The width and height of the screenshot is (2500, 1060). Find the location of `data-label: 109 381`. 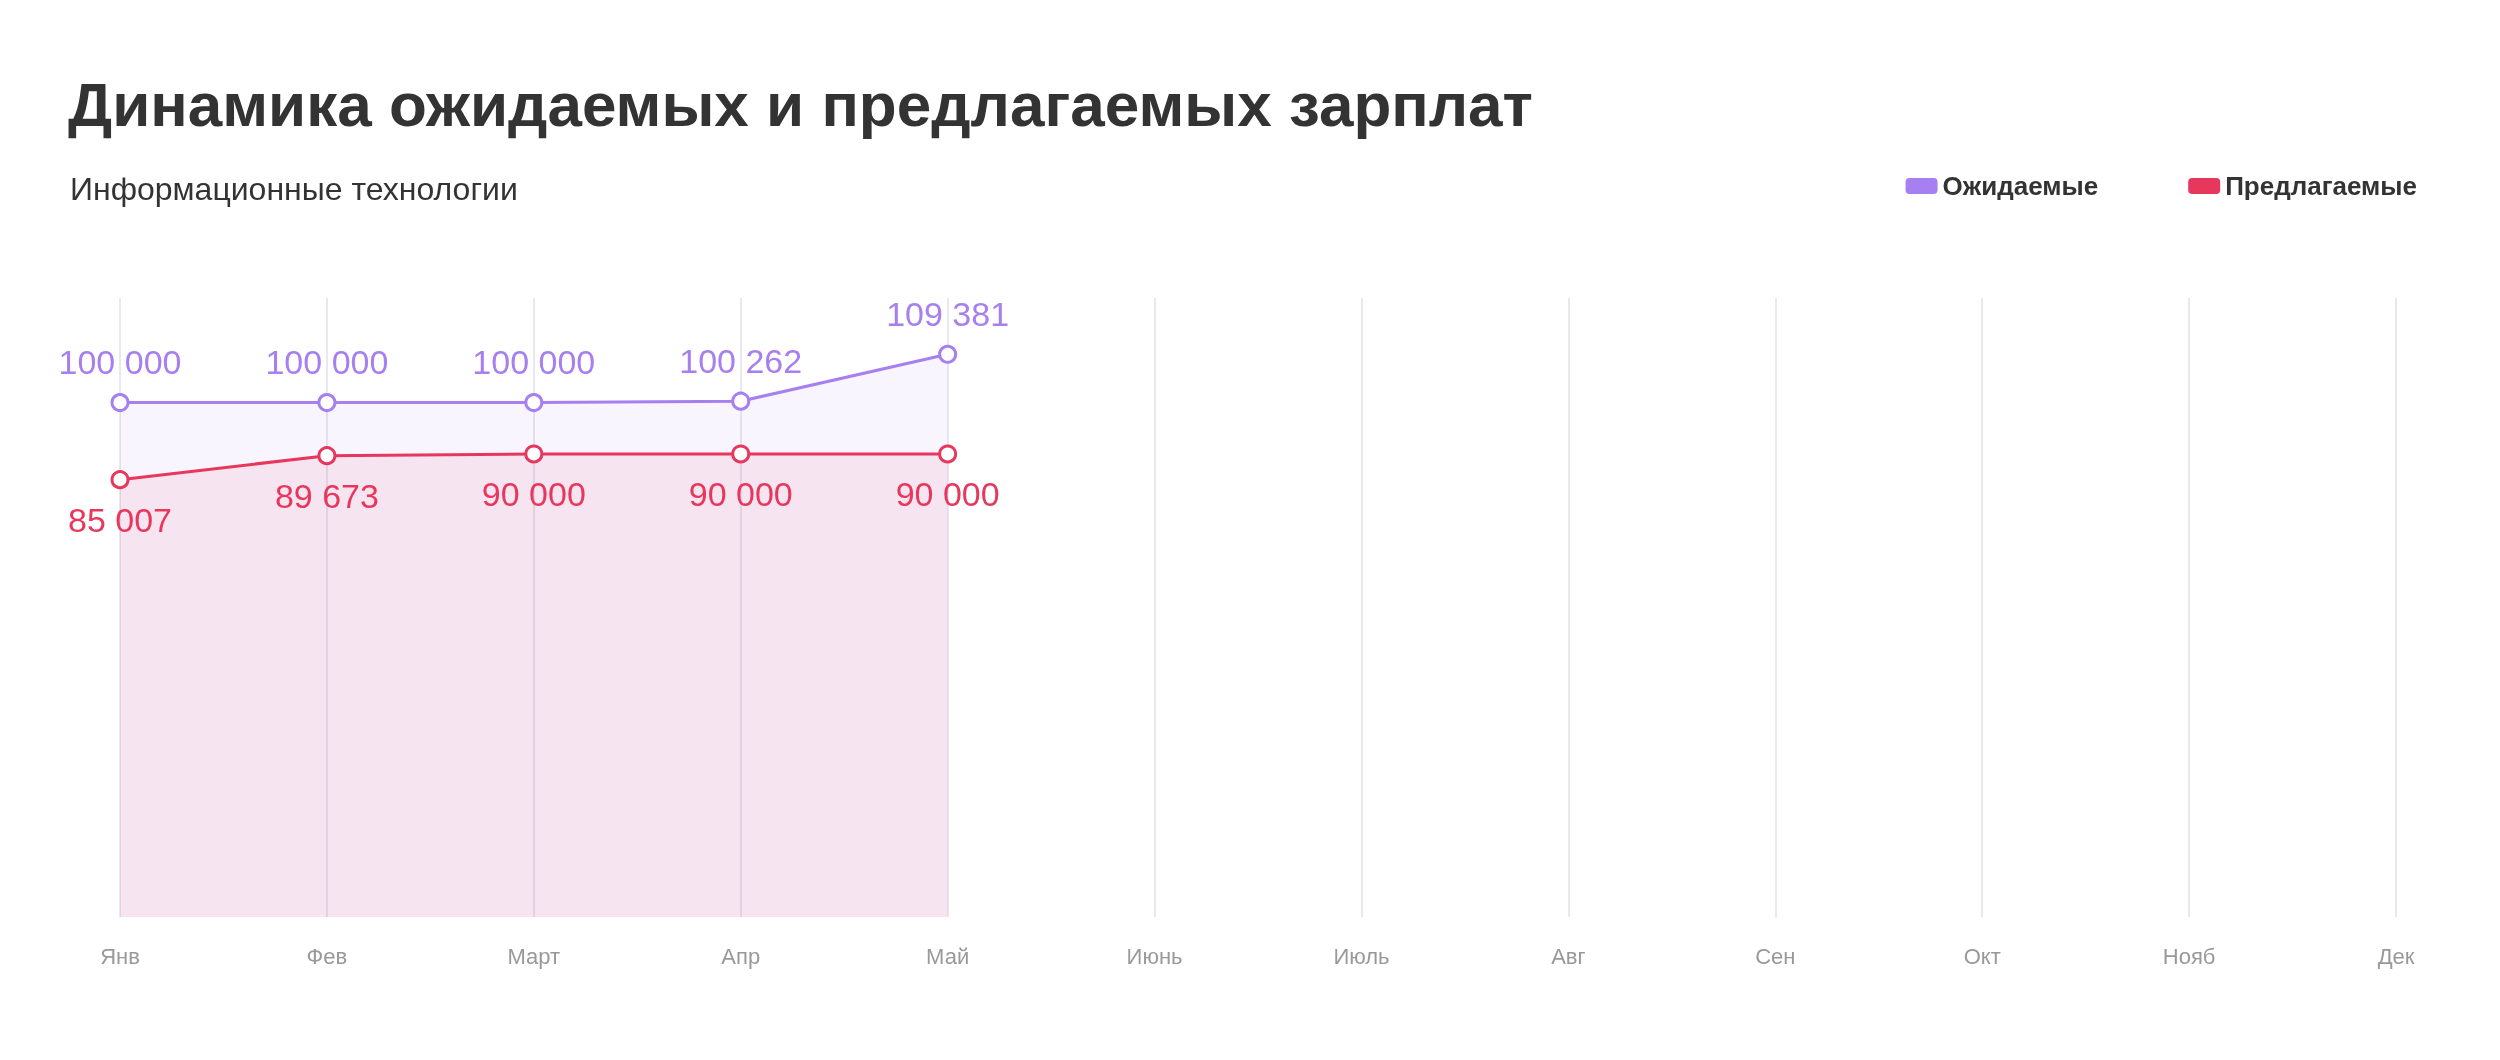

data-label: 109 381 is located at coordinates (948, 313).